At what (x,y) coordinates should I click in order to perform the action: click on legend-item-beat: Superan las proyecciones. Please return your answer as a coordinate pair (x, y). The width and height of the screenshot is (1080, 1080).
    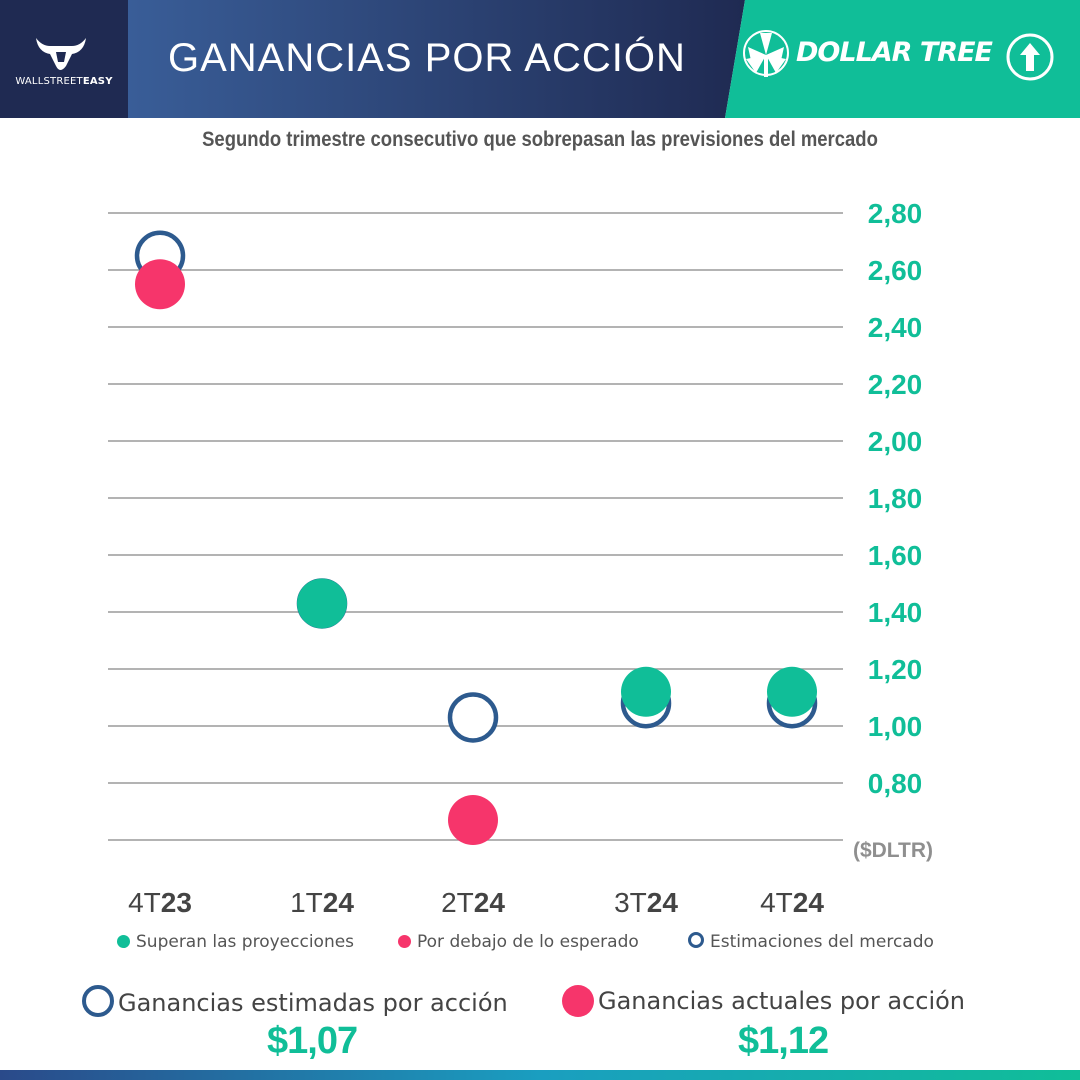
    Looking at the image, I should click on (235, 942).